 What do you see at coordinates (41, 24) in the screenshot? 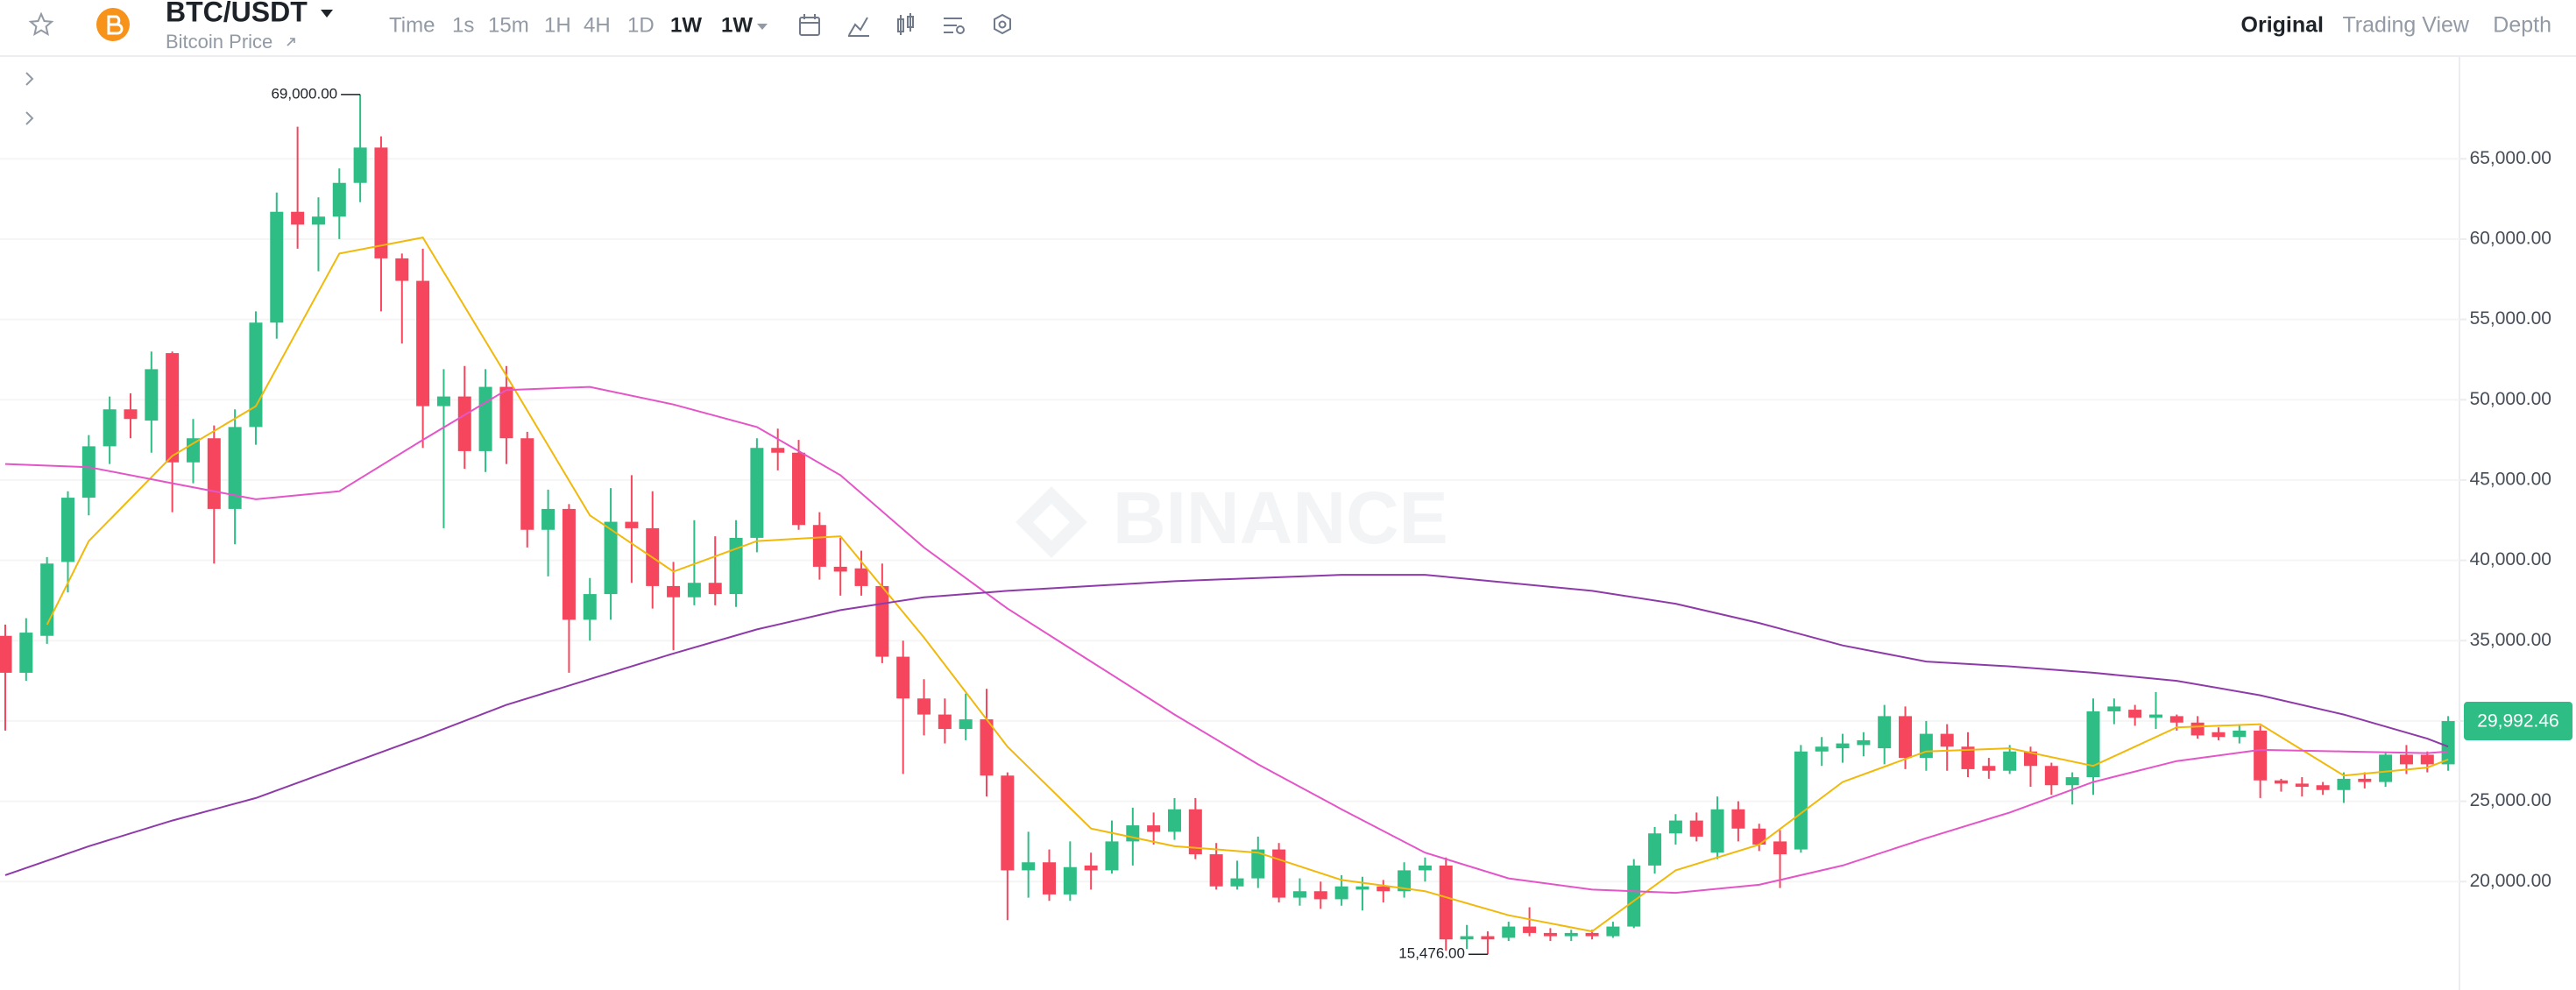
I see `favorite-star` at bounding box center [41, 24].